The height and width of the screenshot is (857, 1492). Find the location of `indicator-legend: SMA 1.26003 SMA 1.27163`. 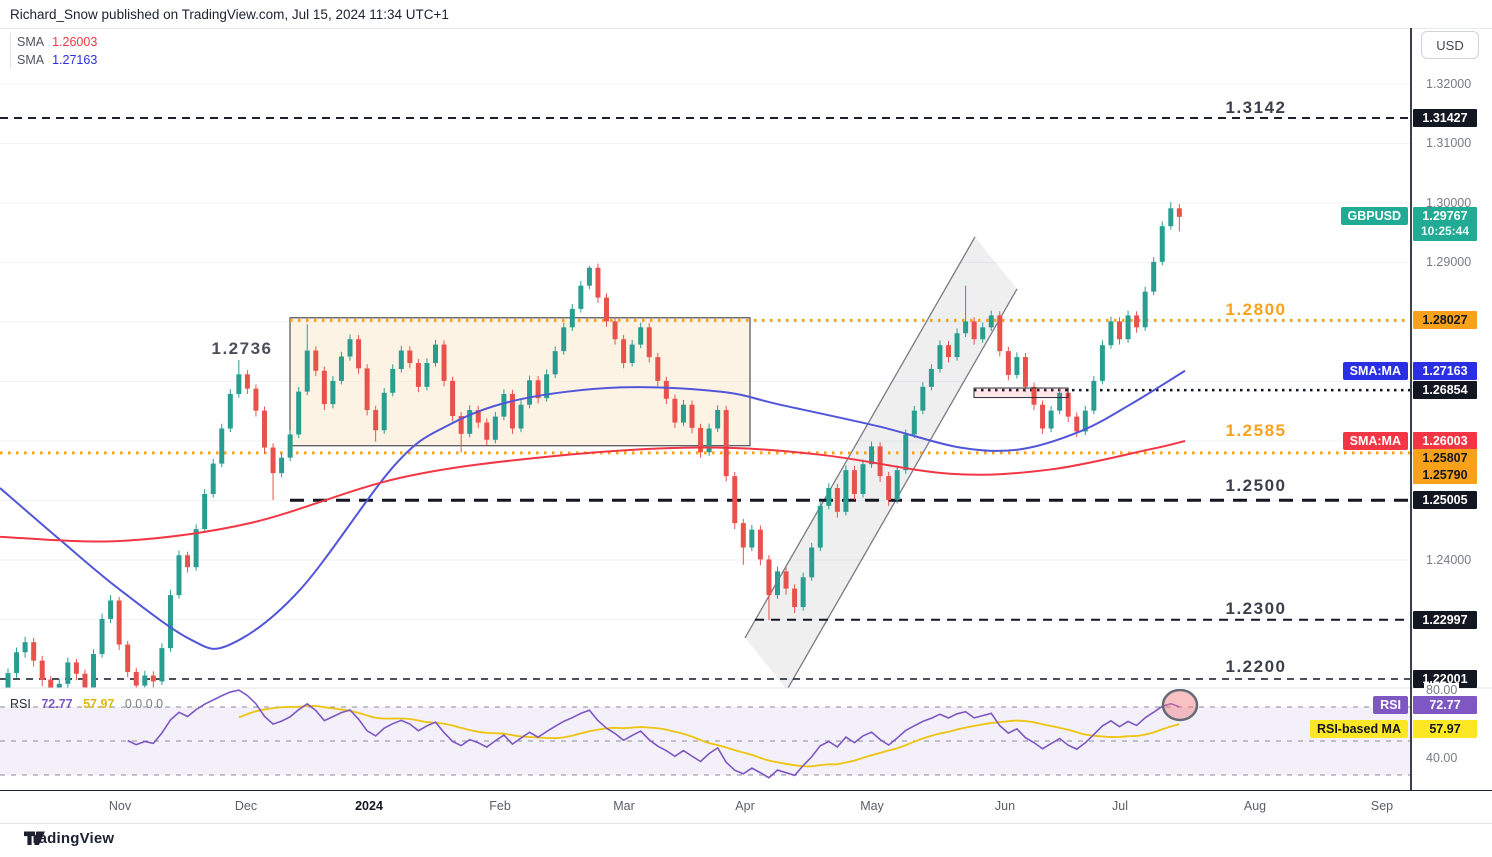

indicator-legend: SMA 1.26003 SMA 1.27163 is located at coordinates (53, 51).